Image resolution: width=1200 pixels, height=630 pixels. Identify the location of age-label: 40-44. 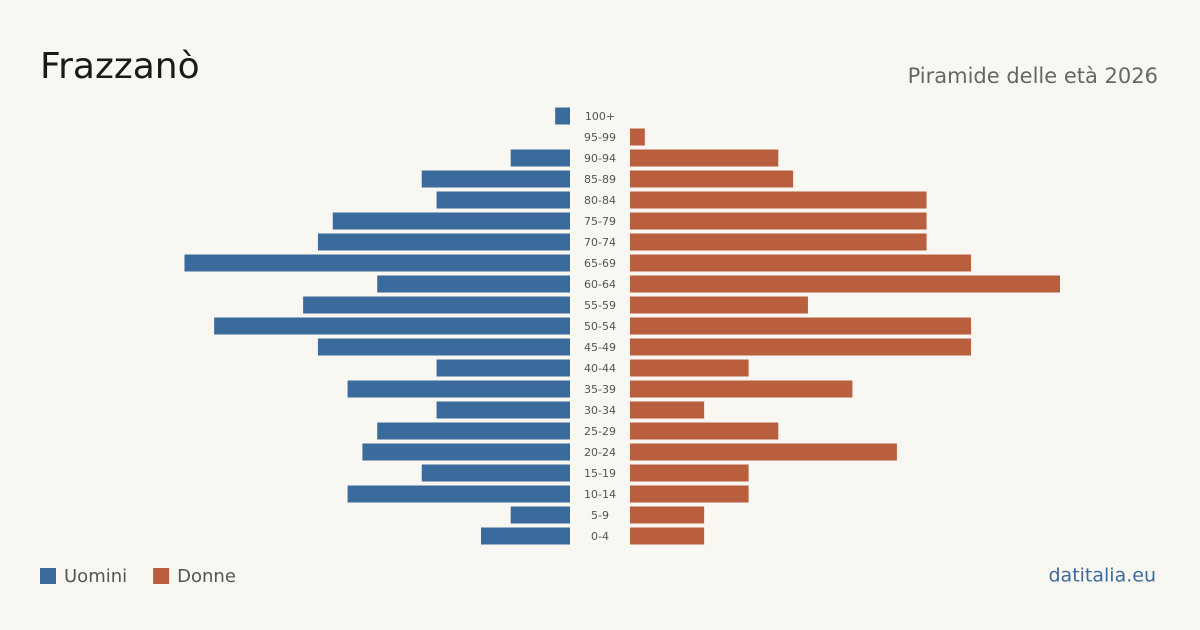
(600, 368).